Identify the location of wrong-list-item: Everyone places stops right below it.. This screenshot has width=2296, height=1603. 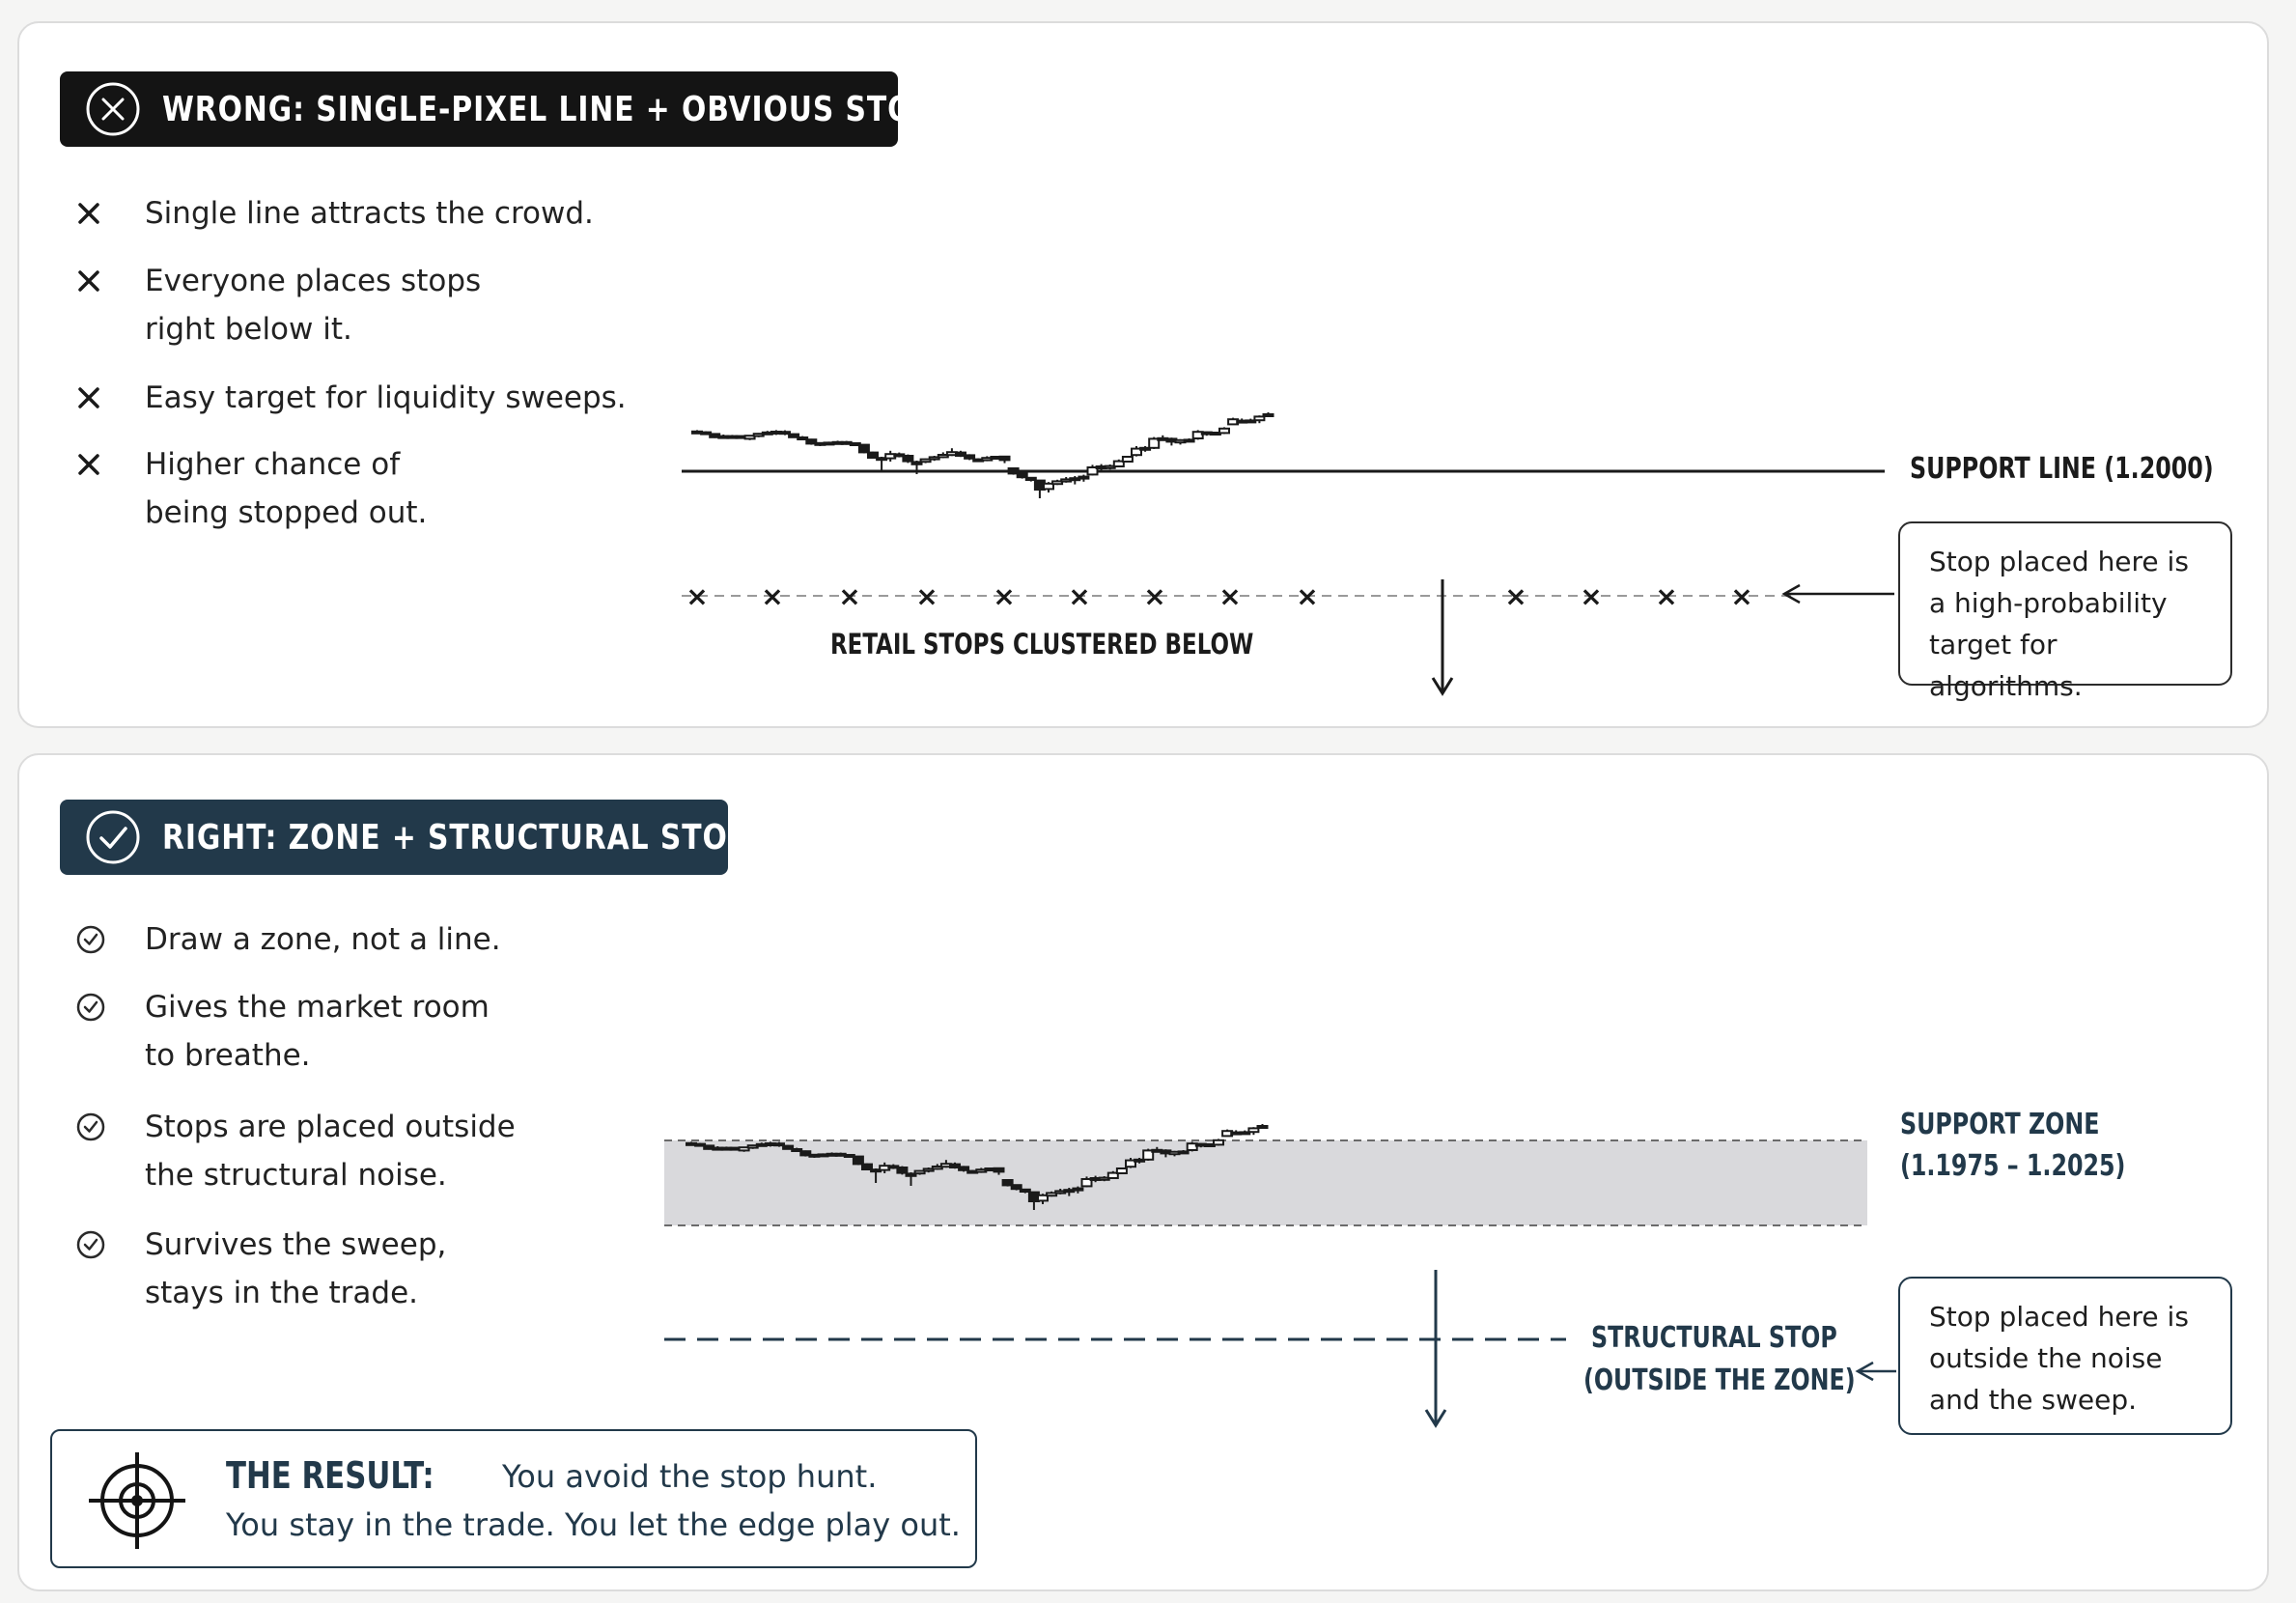
(283, 305).